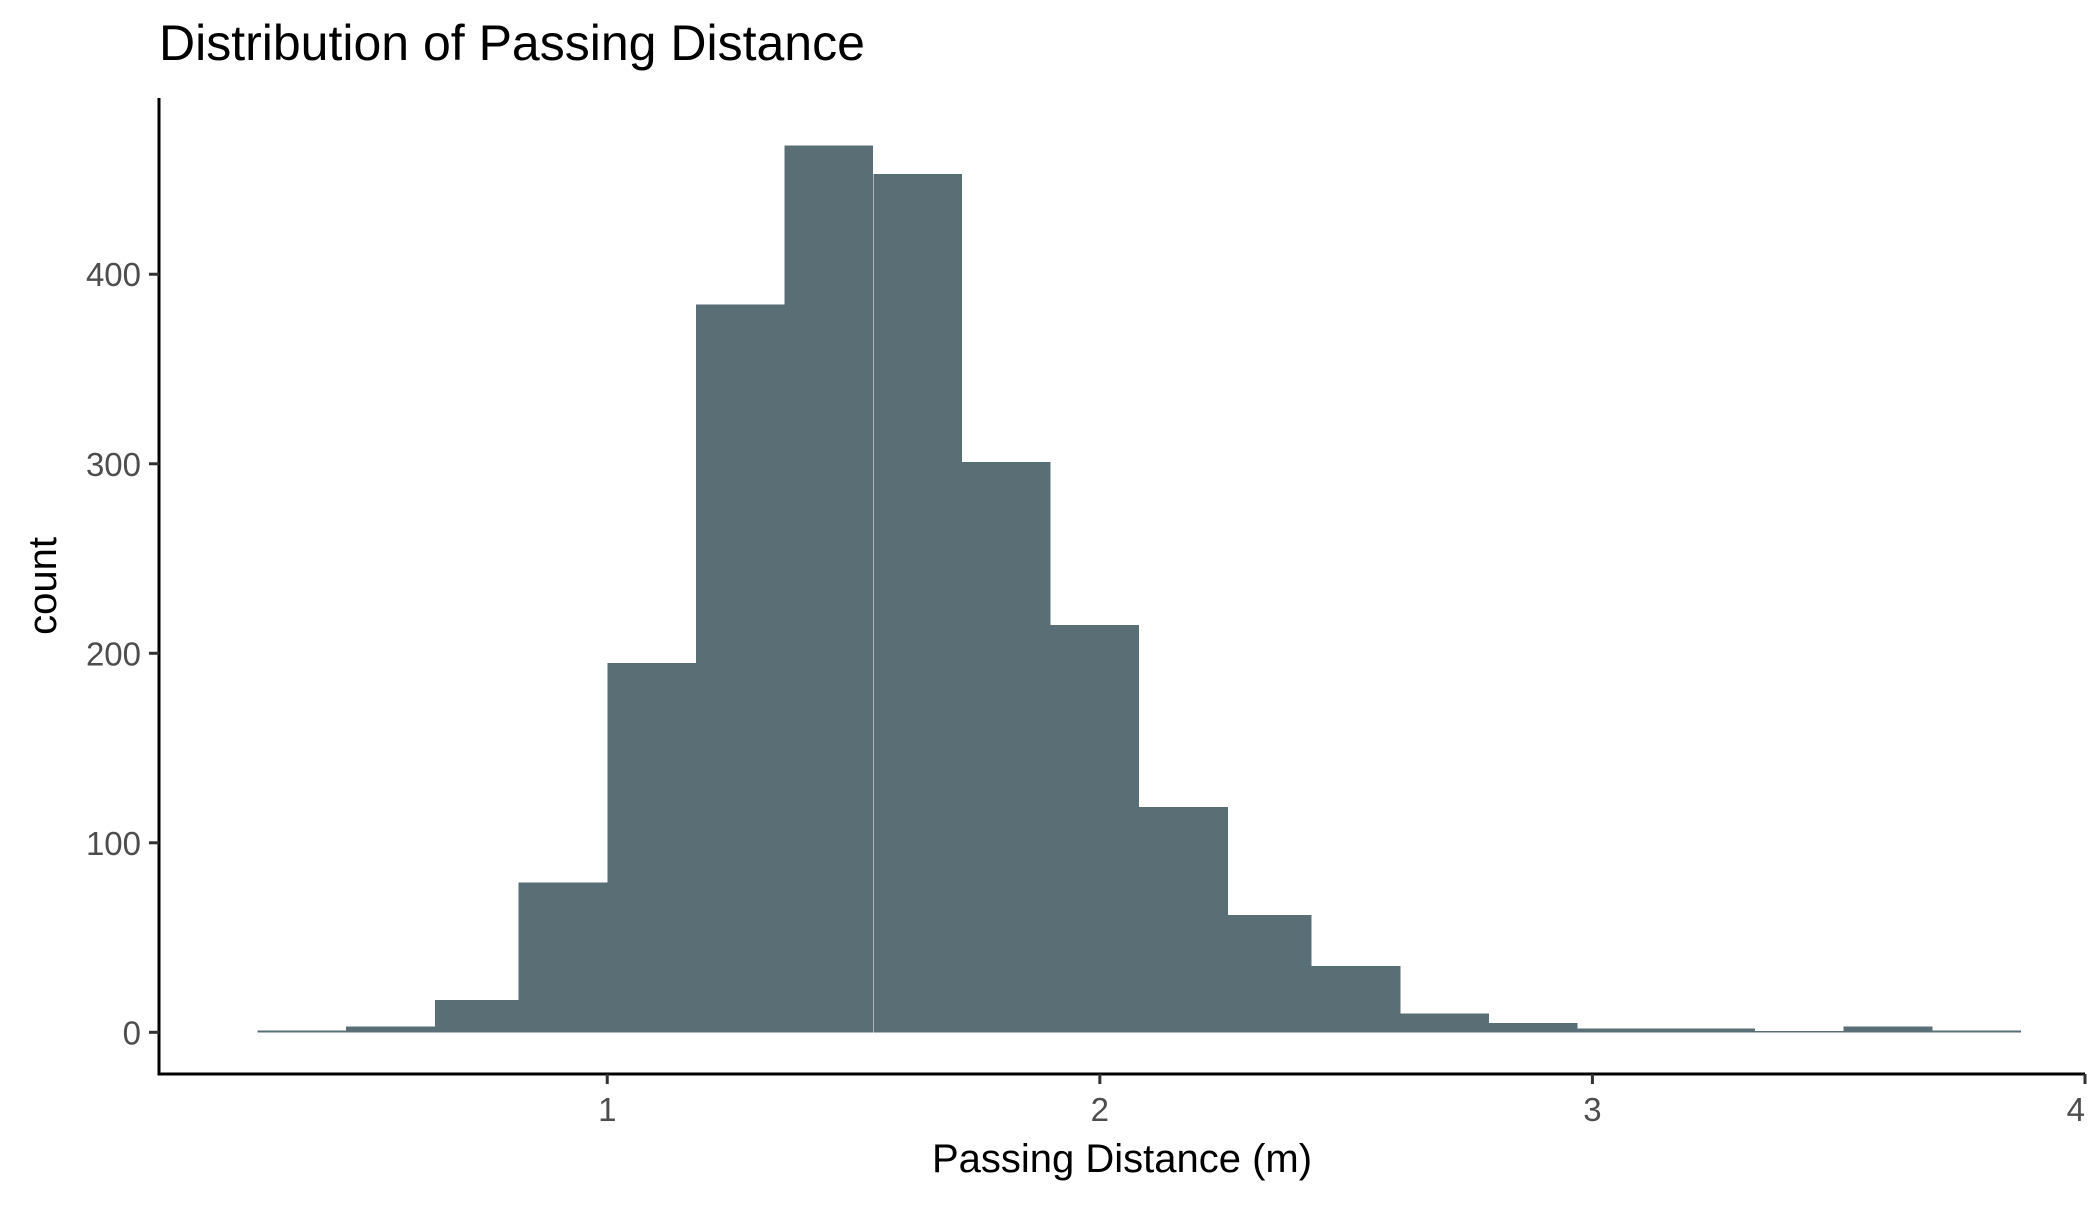 The image size is (2100, 1205). Describe the element at coordinates (113, 464) in the screenshot. I see `y-tick-label: 300` at that location.